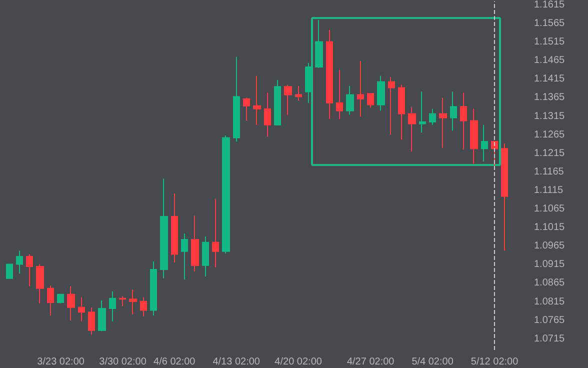 This screenshot has height=368, width=588. I want to click on y-tick-label: 1.1265, so click(550, 134).